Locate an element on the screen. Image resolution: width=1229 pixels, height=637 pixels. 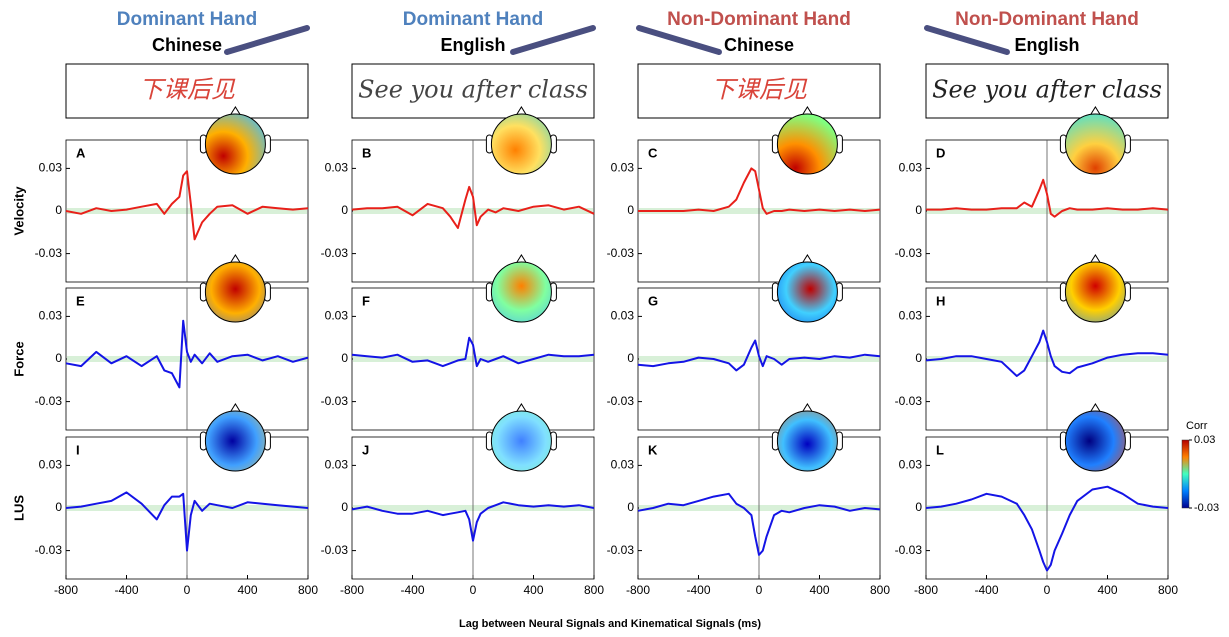
panel-label: I is located at coordinates (78, 449).